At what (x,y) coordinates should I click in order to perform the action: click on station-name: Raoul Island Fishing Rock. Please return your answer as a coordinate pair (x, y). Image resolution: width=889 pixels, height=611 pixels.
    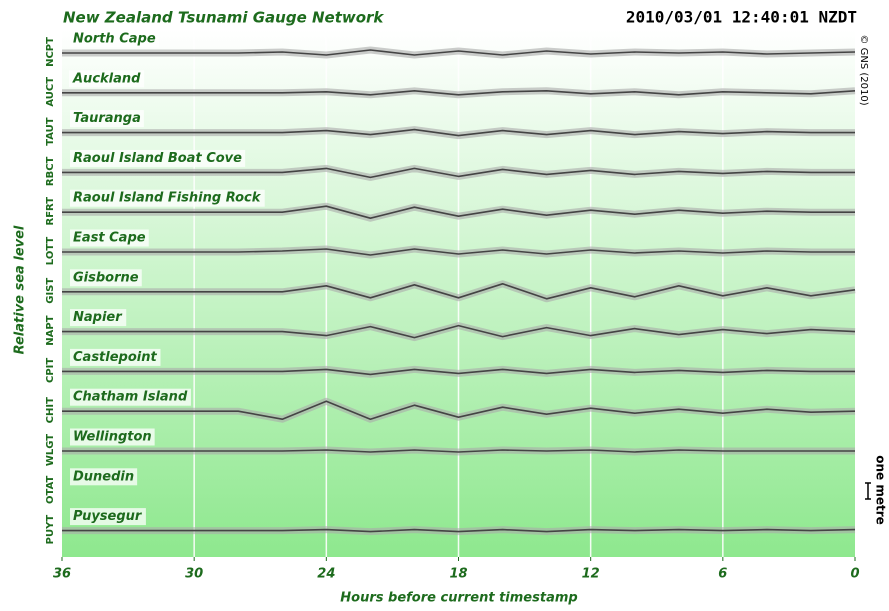
    Looking at the image, I should click on (167, 198).